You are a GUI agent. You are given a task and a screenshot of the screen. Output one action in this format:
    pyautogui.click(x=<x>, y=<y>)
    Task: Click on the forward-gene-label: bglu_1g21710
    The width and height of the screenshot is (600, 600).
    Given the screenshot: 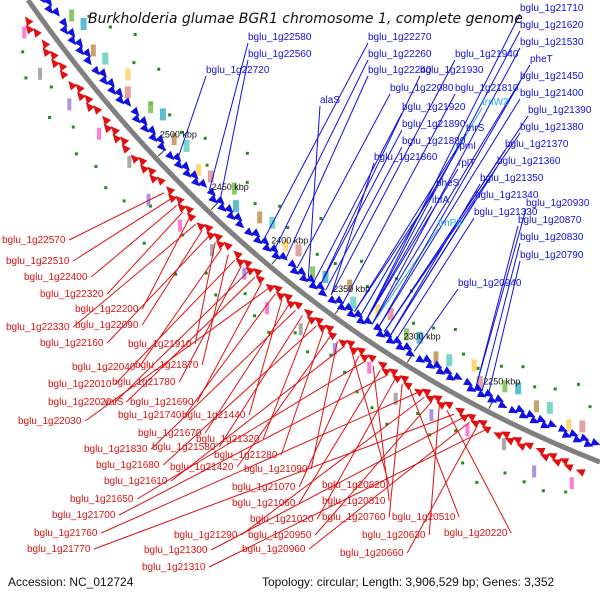 What is the action you would take?
    pyautogui.click(x=552, y=8)
    